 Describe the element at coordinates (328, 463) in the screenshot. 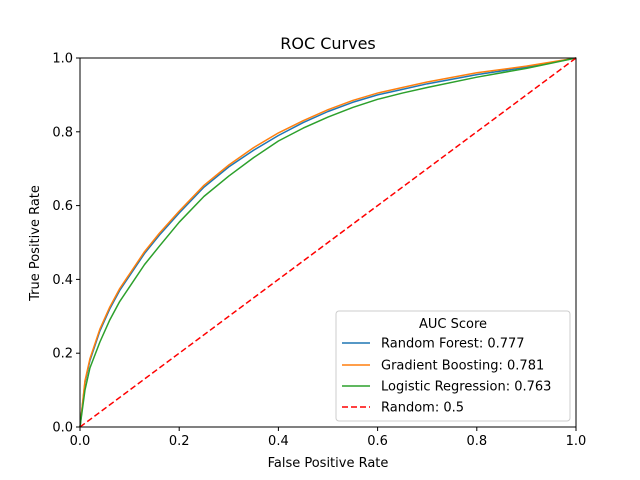

I see `x-axis-label: False Positive Rate` at that location.